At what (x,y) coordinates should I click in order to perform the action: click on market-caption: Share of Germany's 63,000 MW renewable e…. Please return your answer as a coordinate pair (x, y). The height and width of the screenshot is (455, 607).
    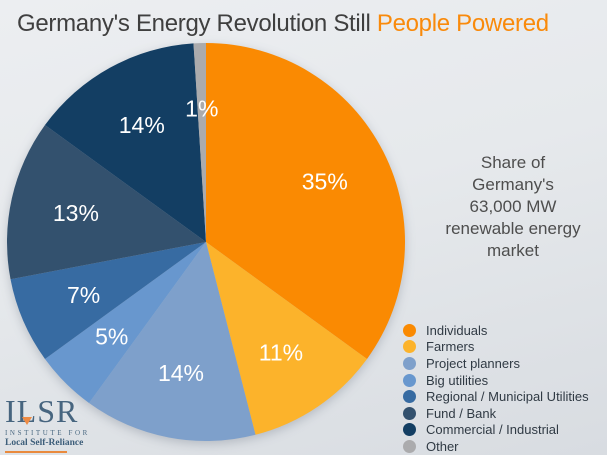
    Looking at the image, I should click on (513, 207).